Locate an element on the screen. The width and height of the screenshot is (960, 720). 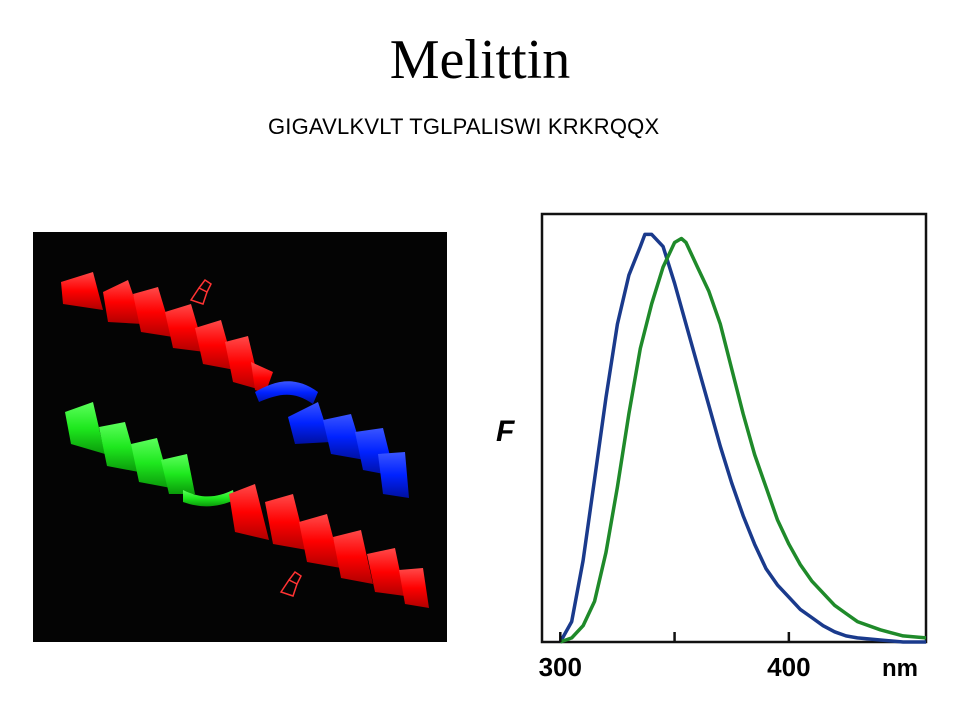
amino-acid-sequence: GIGAVLKVLT TGLPALISWI KRKRQQX is located at coordinates (464, 126).